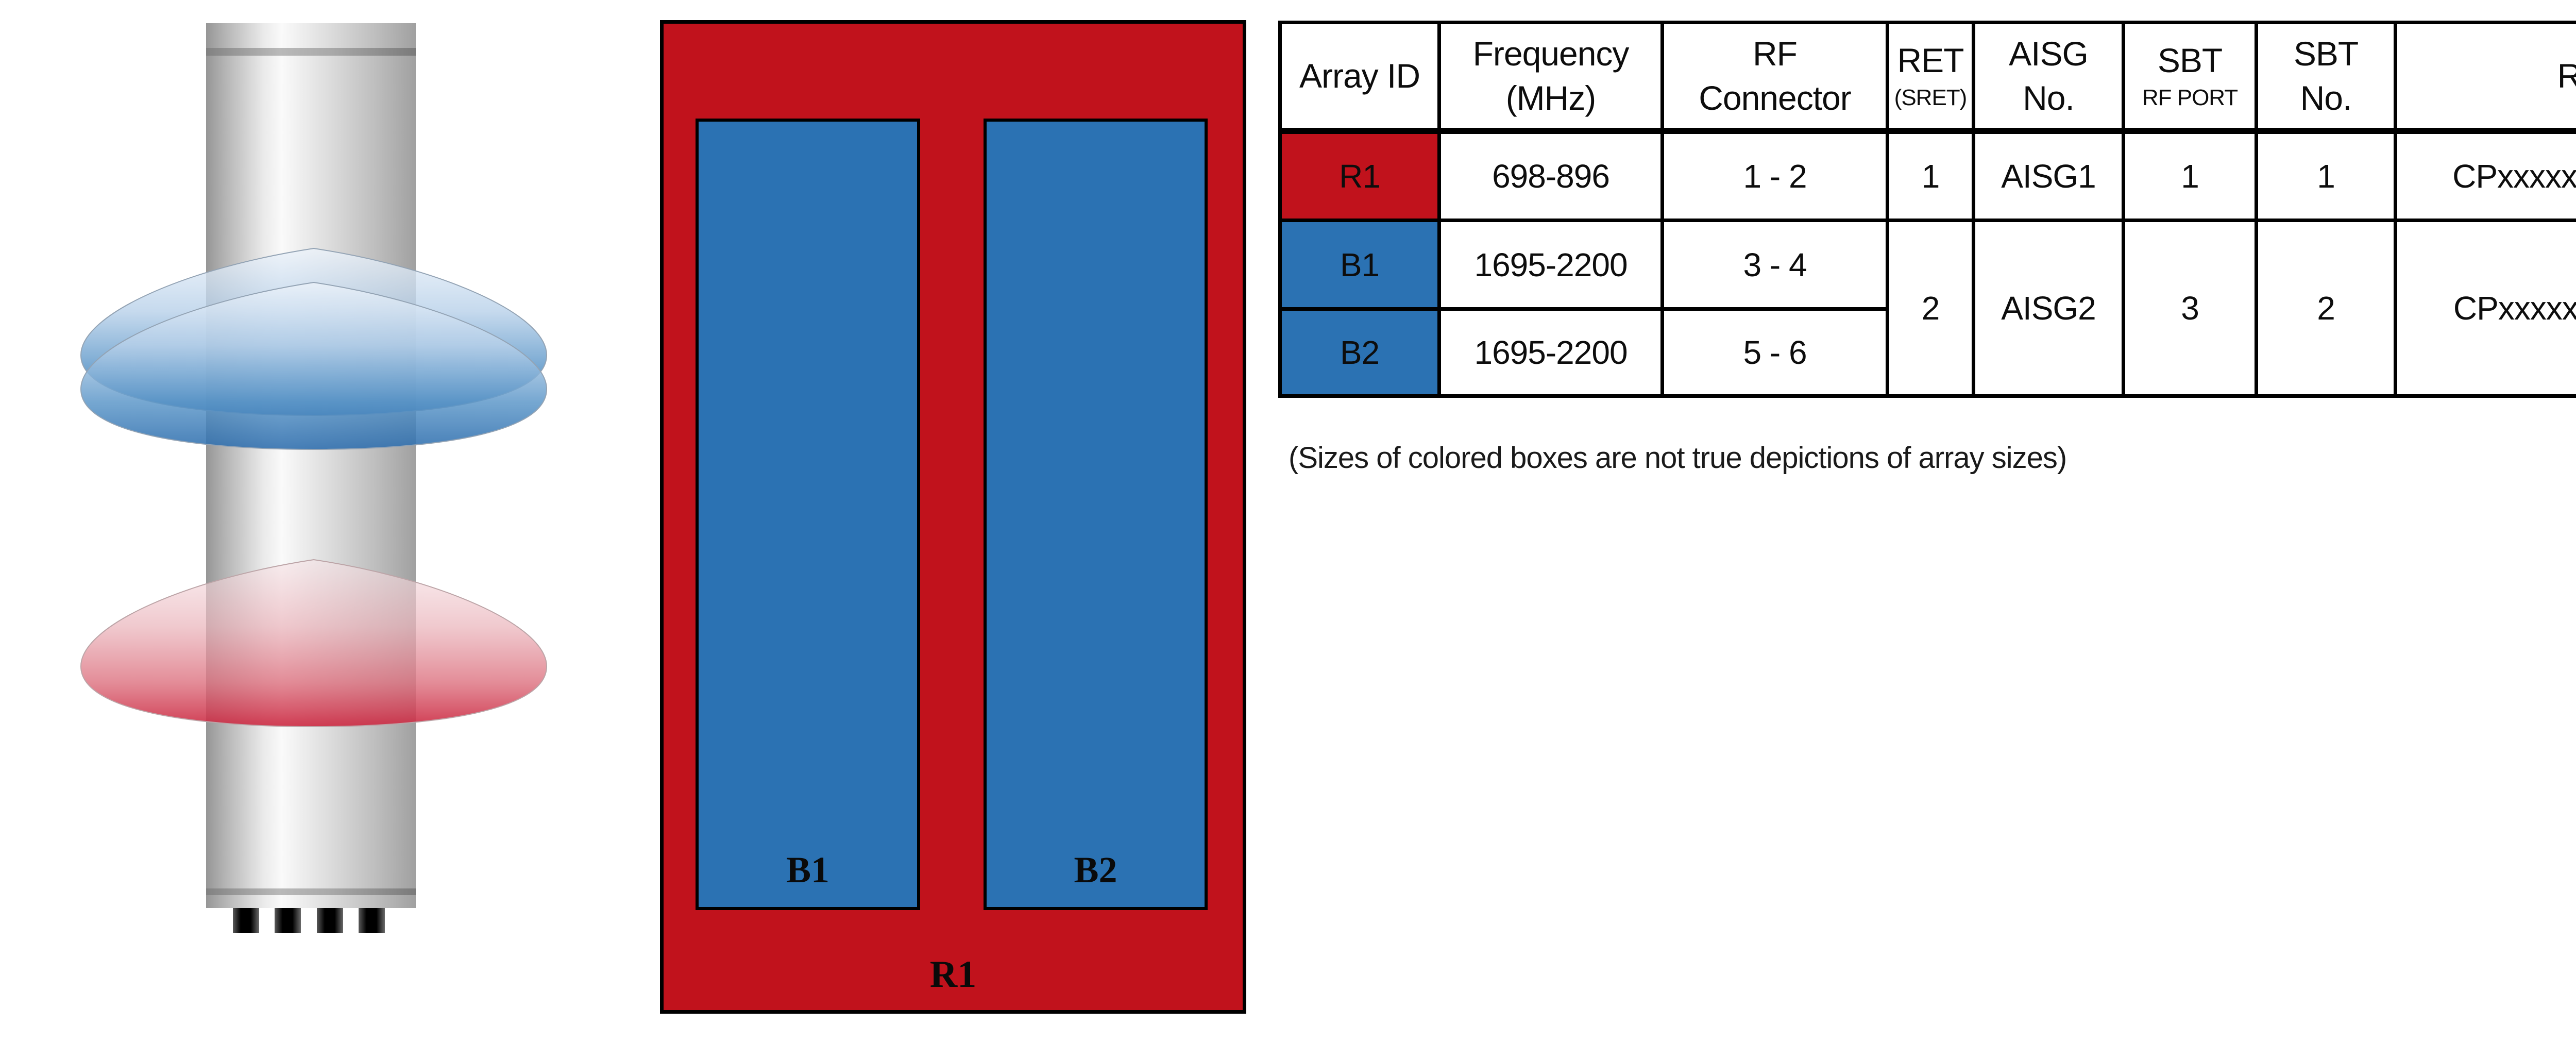  What do you see at coordinates (2485, 309) in the screenshot?
I see `ret-uid-cell-b-merged: CPxxxxxxxxxxxxxxxxB1` at bounding box center [2485, 309].